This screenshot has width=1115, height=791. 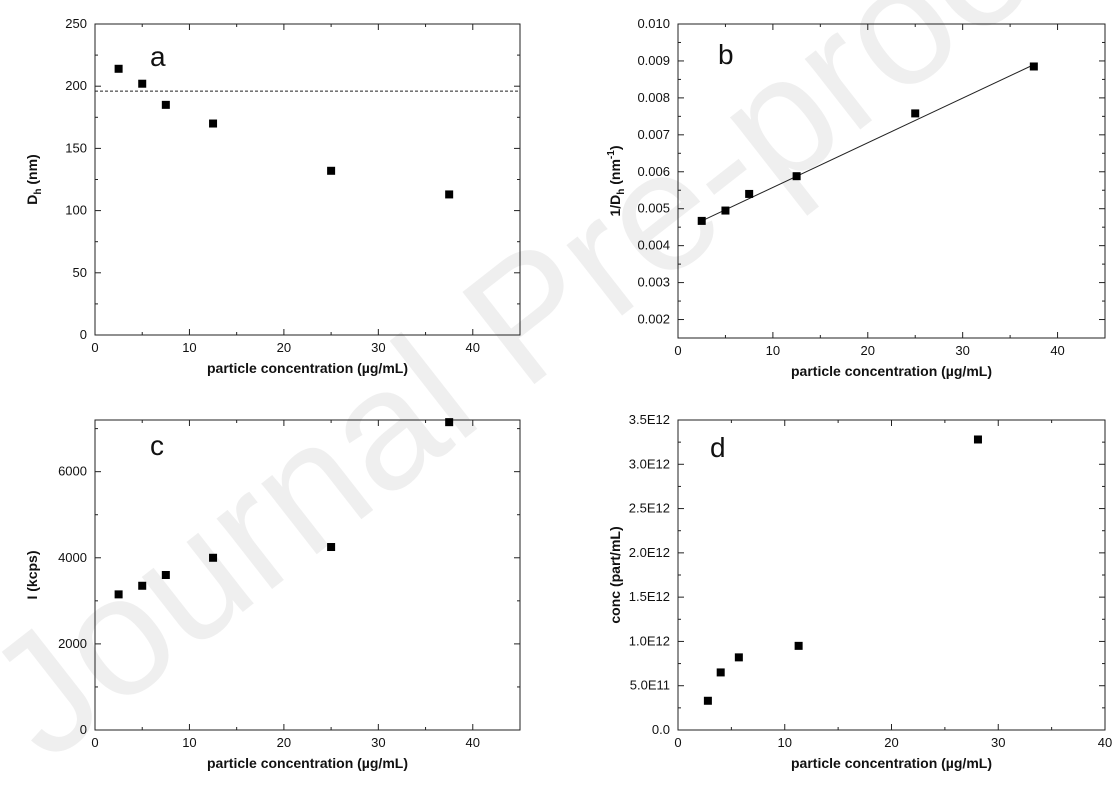 What do you see at coordinates (649, 419) in the screenshot?
I see `y-tick-label: 3.5E12` at bounding box center [649, 419].